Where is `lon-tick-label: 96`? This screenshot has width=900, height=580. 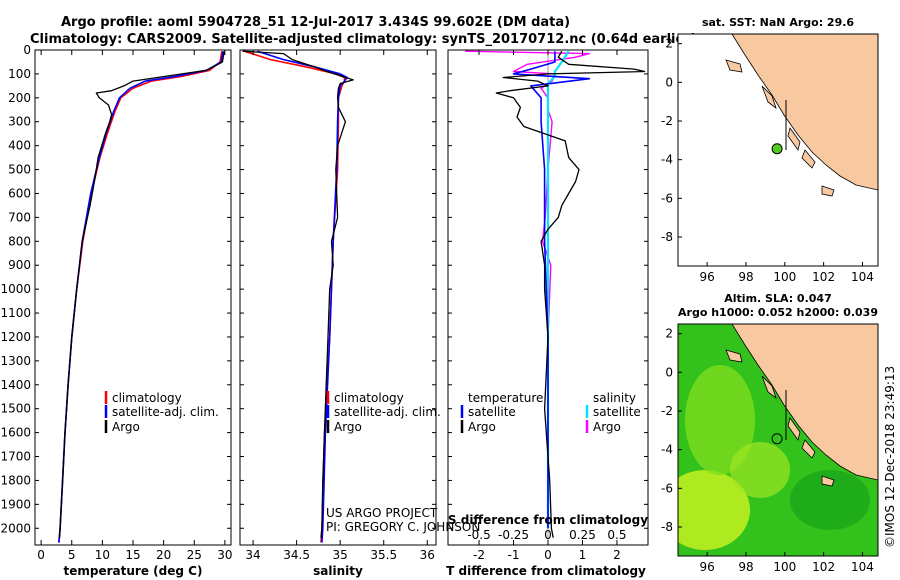
lon-tick-label: 96 is located at coordinates (706, 277).